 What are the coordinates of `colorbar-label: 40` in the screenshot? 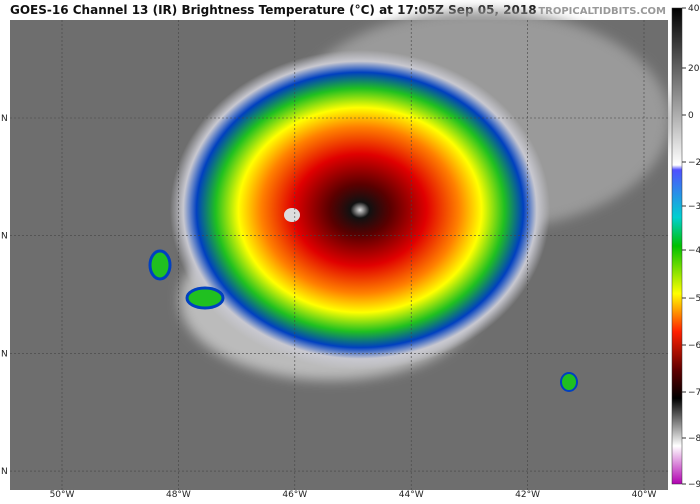 It's located at (694, 9).